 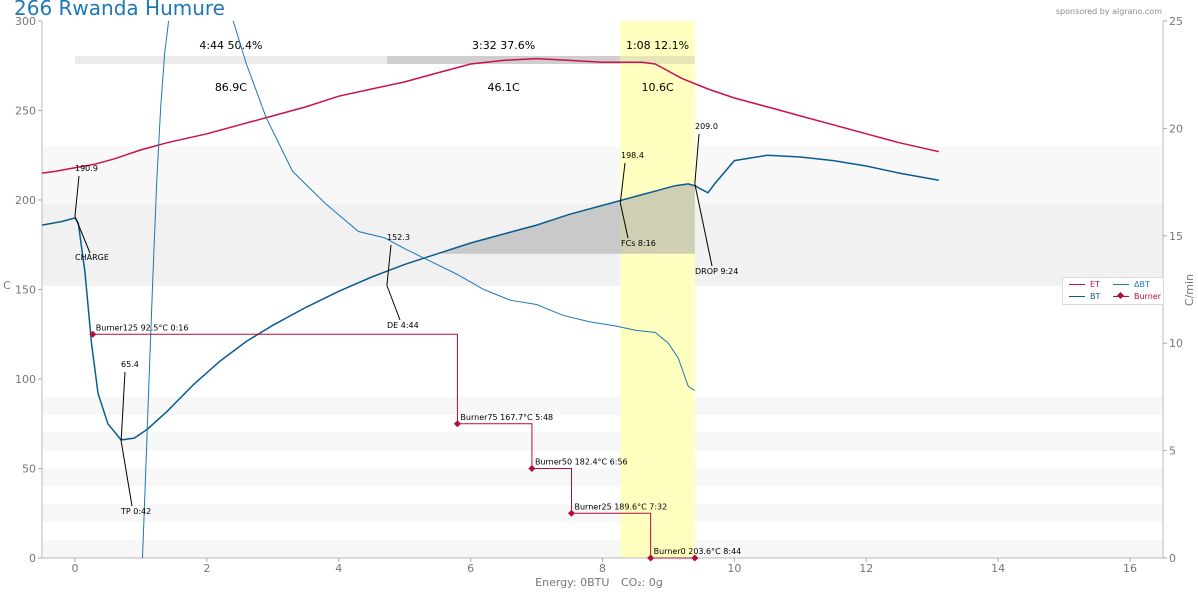 I want to click on y-left-tick-label: 200, so click(x=25, y=200).